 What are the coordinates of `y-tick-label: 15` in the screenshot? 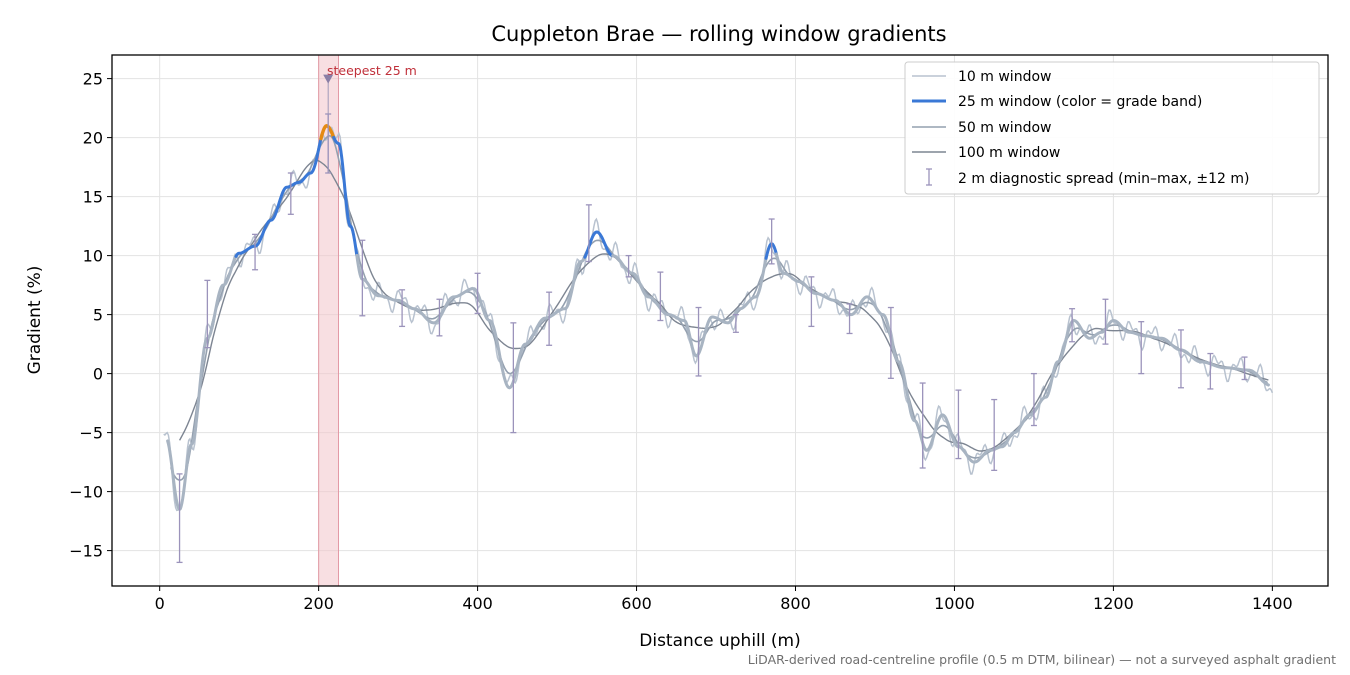 It's located at (93, 197).